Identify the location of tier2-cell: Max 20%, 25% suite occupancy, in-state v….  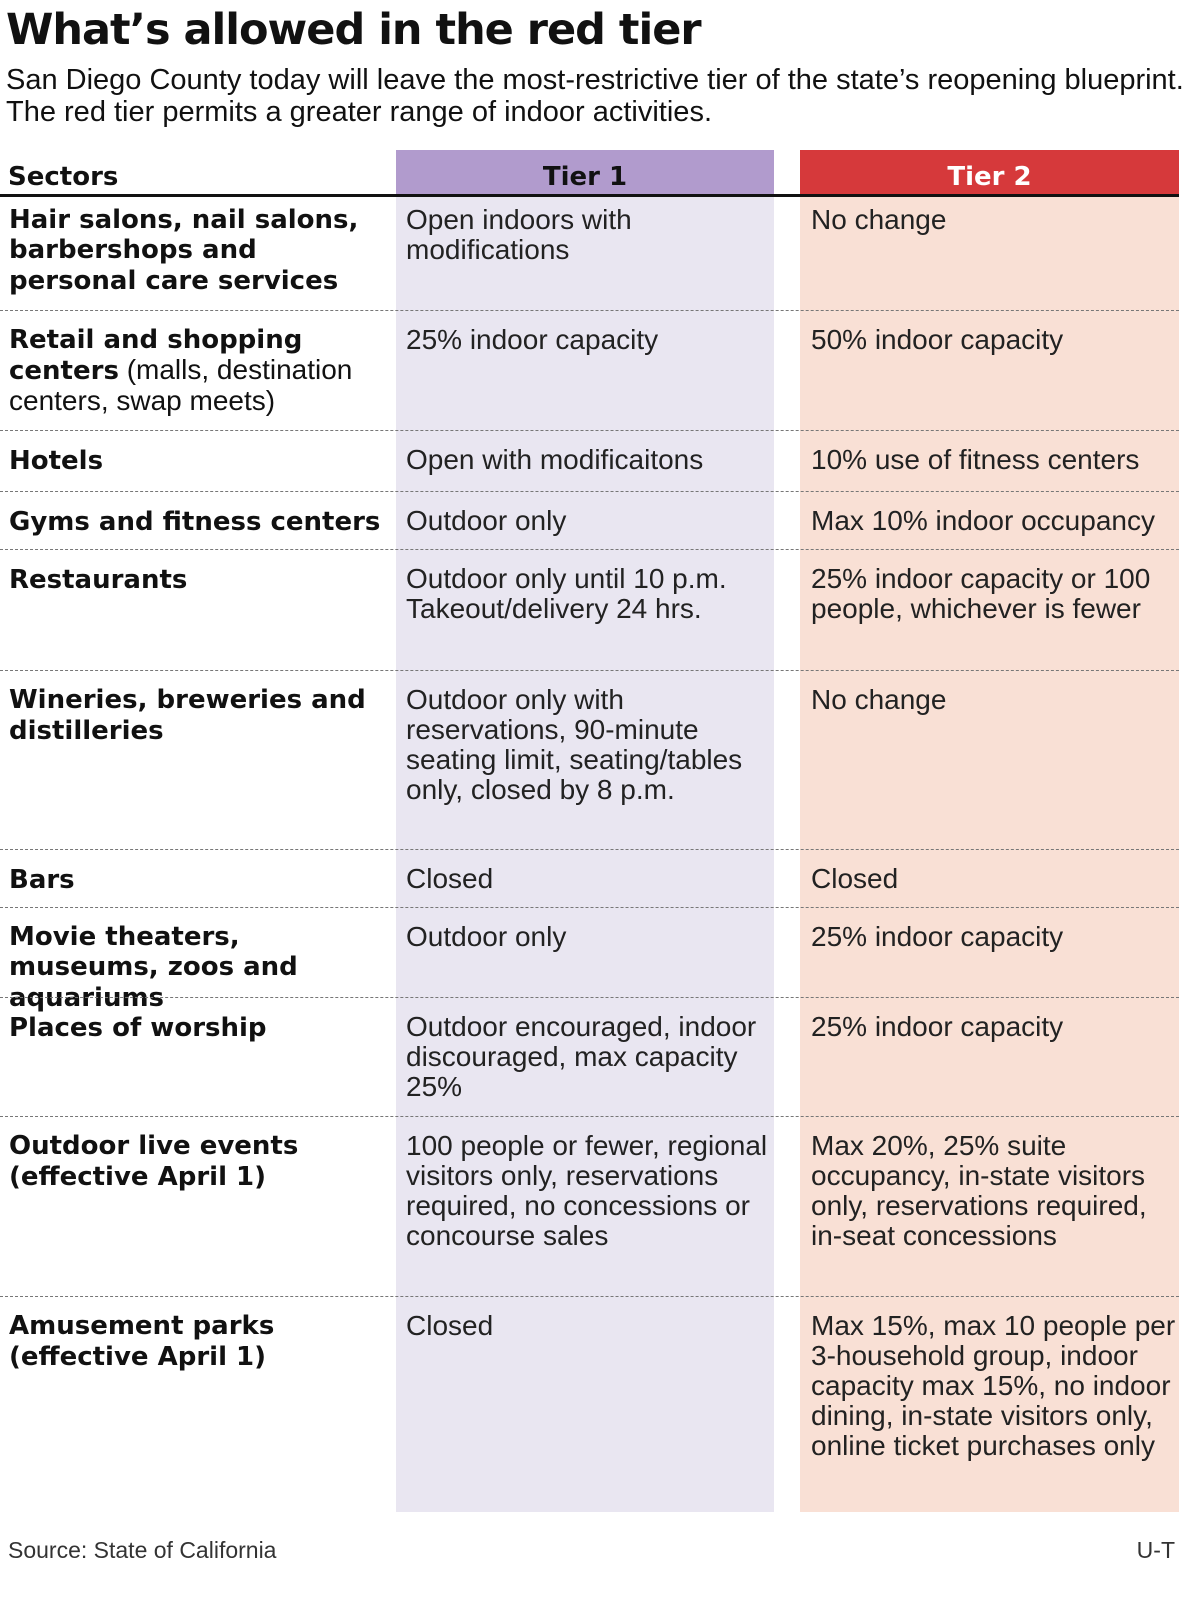
(979, 1190).